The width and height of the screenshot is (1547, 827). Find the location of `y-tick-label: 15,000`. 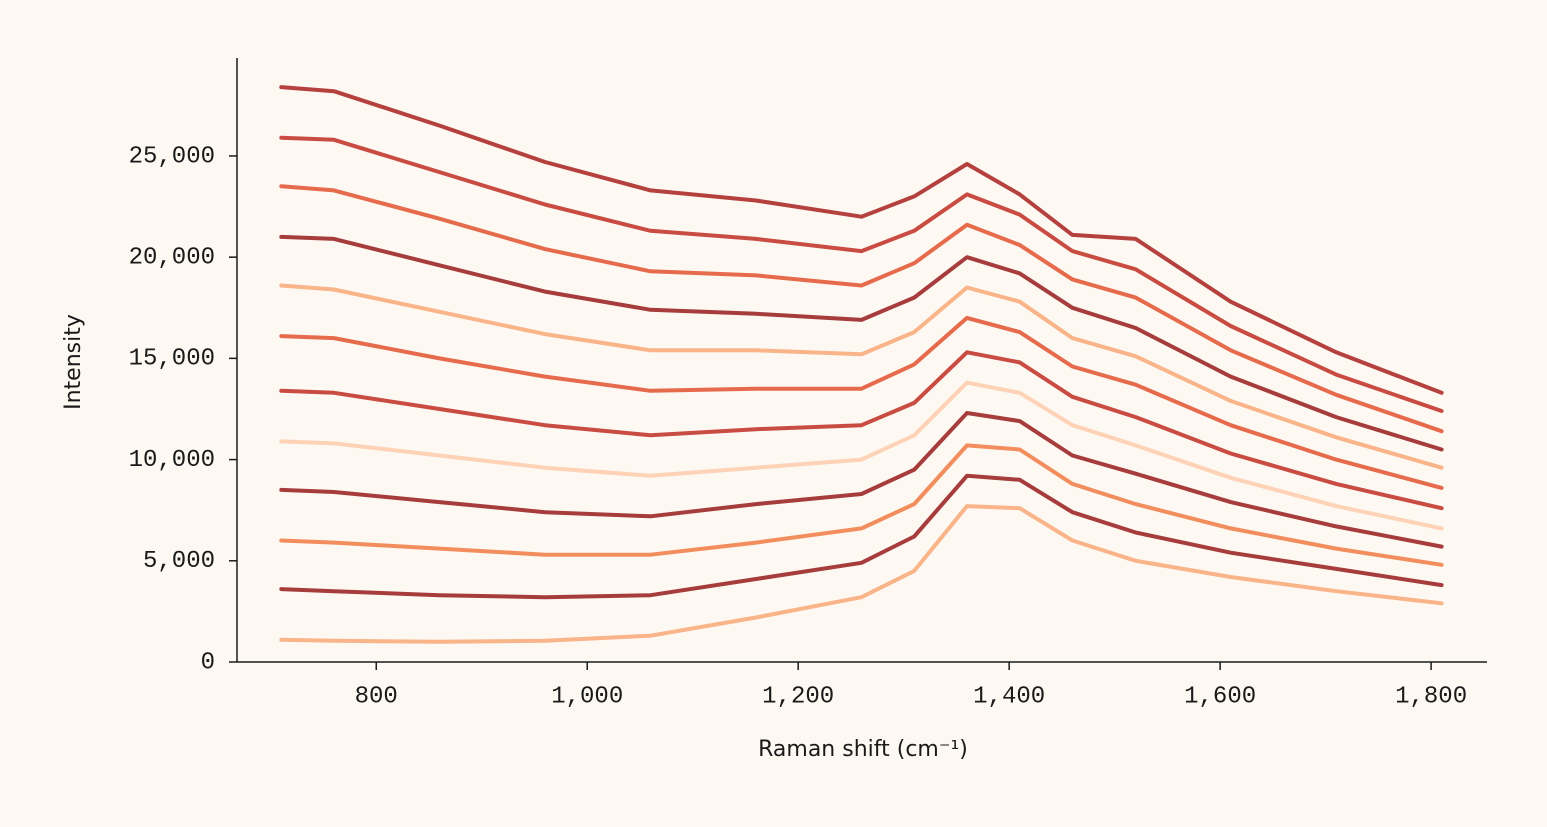

y-tick-label: 15,000 is located at coordinates (172, 359).